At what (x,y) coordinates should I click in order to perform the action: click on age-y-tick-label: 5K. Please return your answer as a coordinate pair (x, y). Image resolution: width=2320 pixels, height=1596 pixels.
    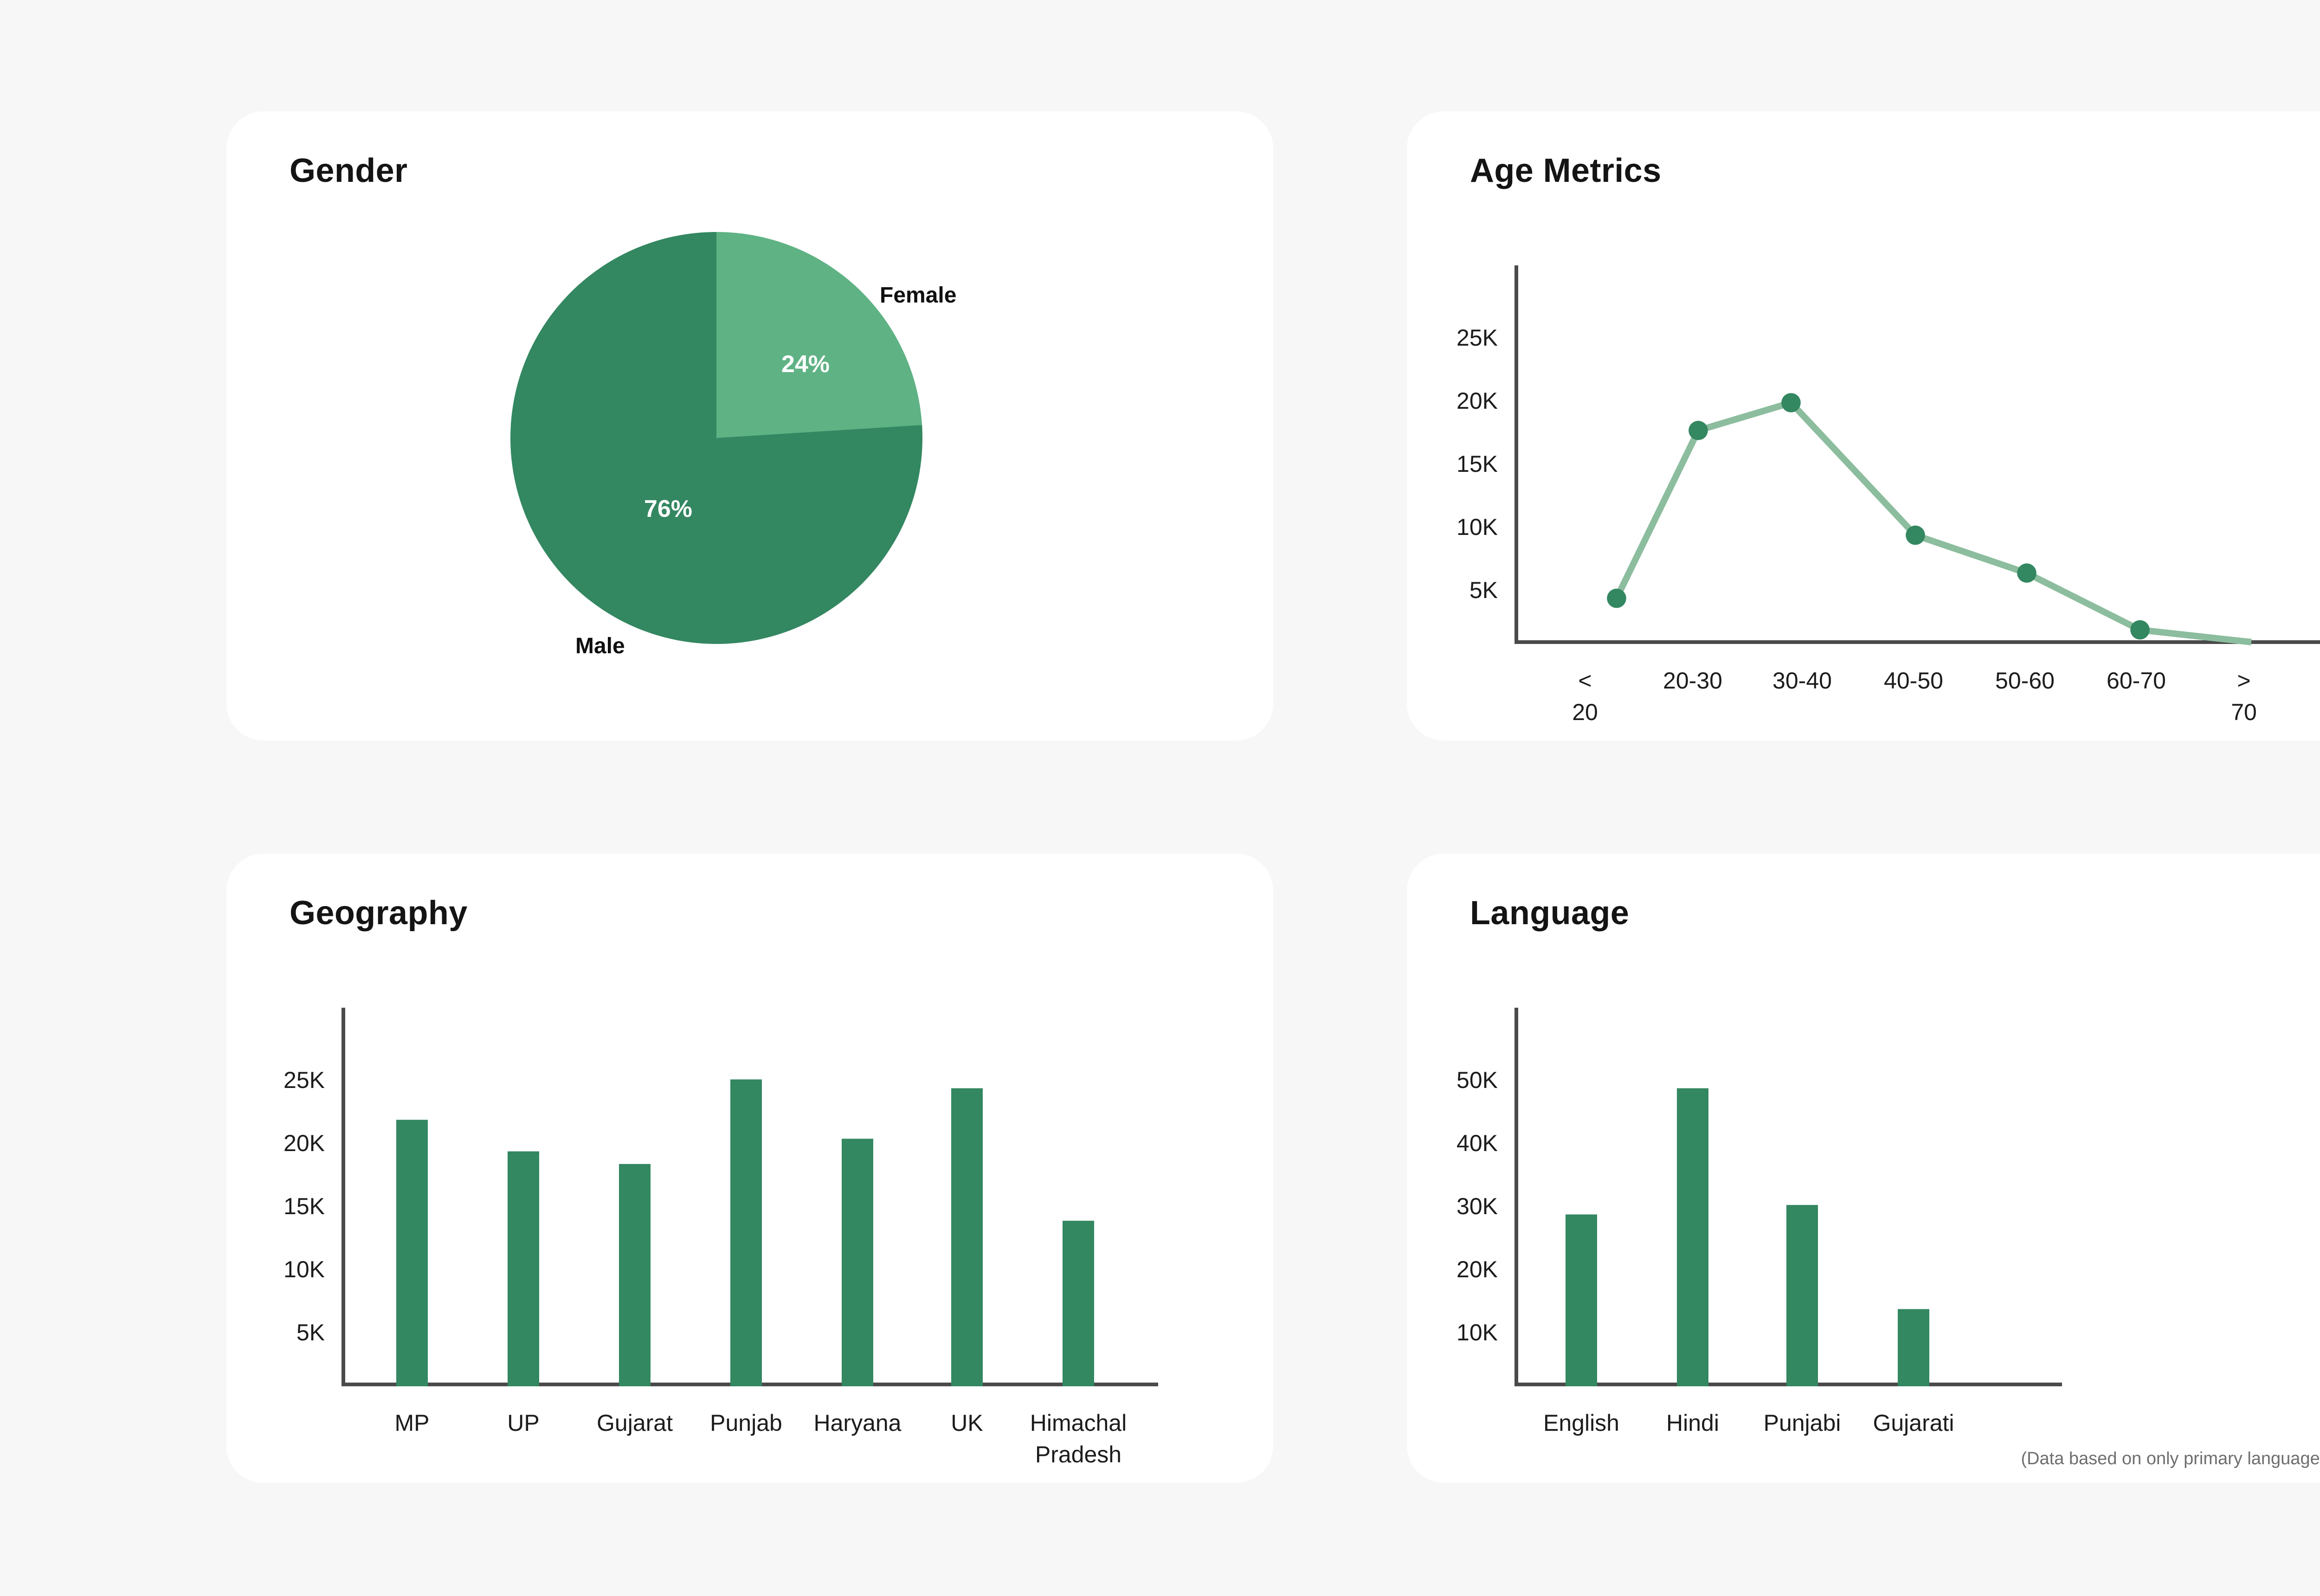
    Looking at the image, I should click on (1484, 590).